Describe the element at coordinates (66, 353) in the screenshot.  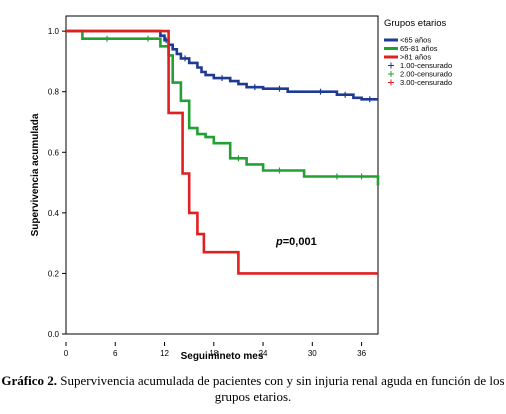
I see `x-tick-label: 0` at that location.